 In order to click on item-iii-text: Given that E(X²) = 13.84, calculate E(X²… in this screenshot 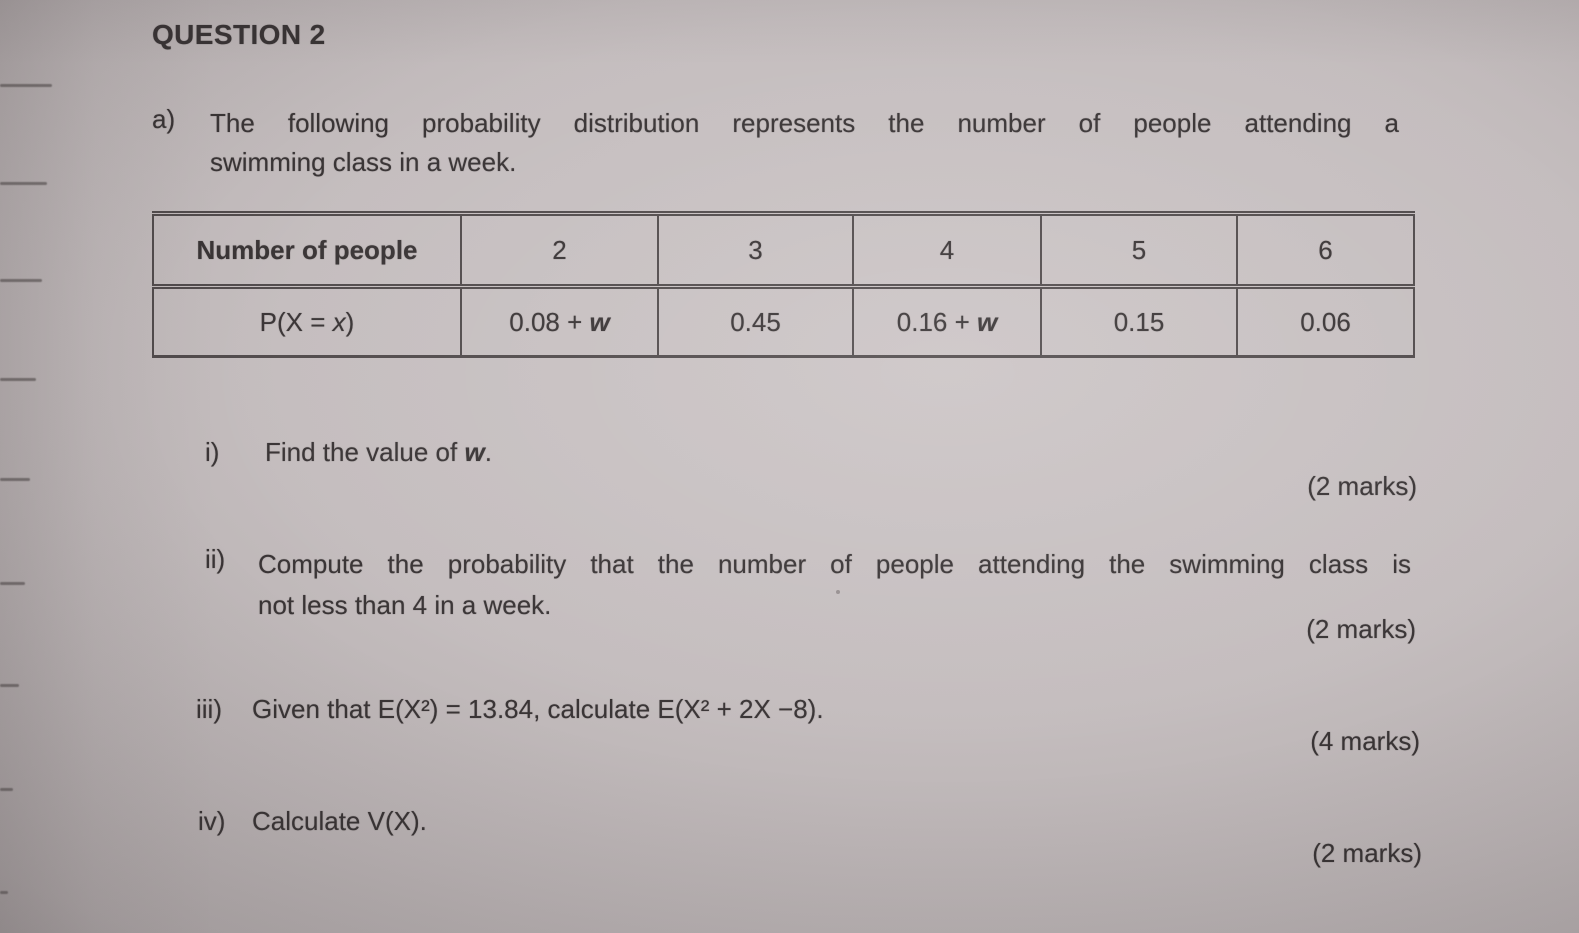, I will do `click(538, 709)`.